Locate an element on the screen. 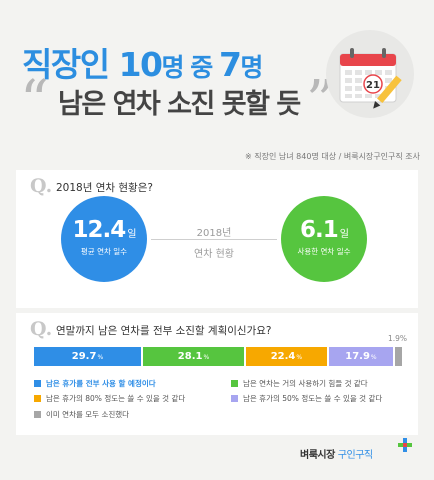 Image resolution: width=434 pixels, height=480 pixels. q-mark-1: Q. is located at coordinates (41, 186).